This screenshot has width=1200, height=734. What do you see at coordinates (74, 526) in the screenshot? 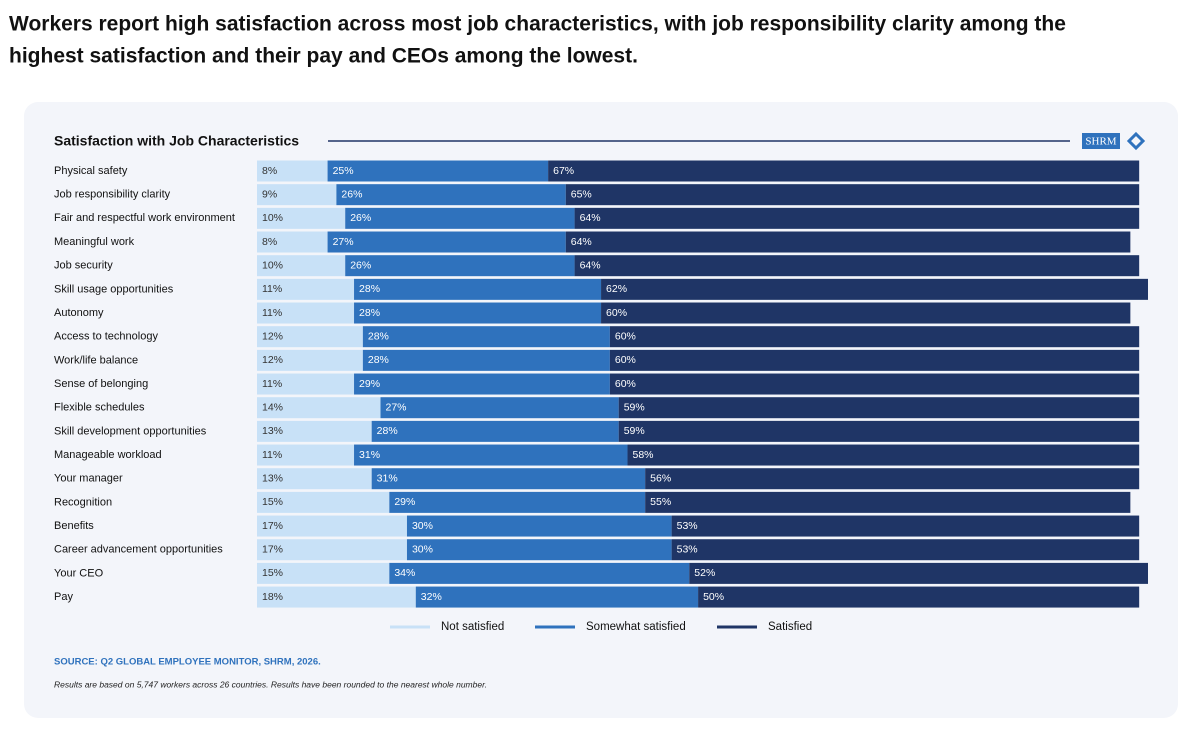
I see `category-label: Benefits` at bounding box center [74, 526].